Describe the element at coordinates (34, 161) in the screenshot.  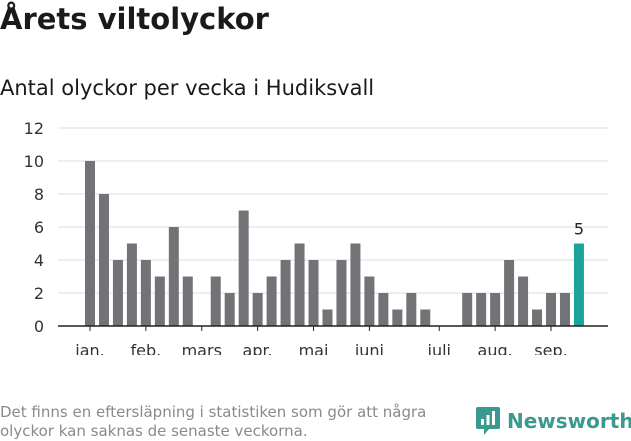
I see `y-tick-label: 10` at that location.